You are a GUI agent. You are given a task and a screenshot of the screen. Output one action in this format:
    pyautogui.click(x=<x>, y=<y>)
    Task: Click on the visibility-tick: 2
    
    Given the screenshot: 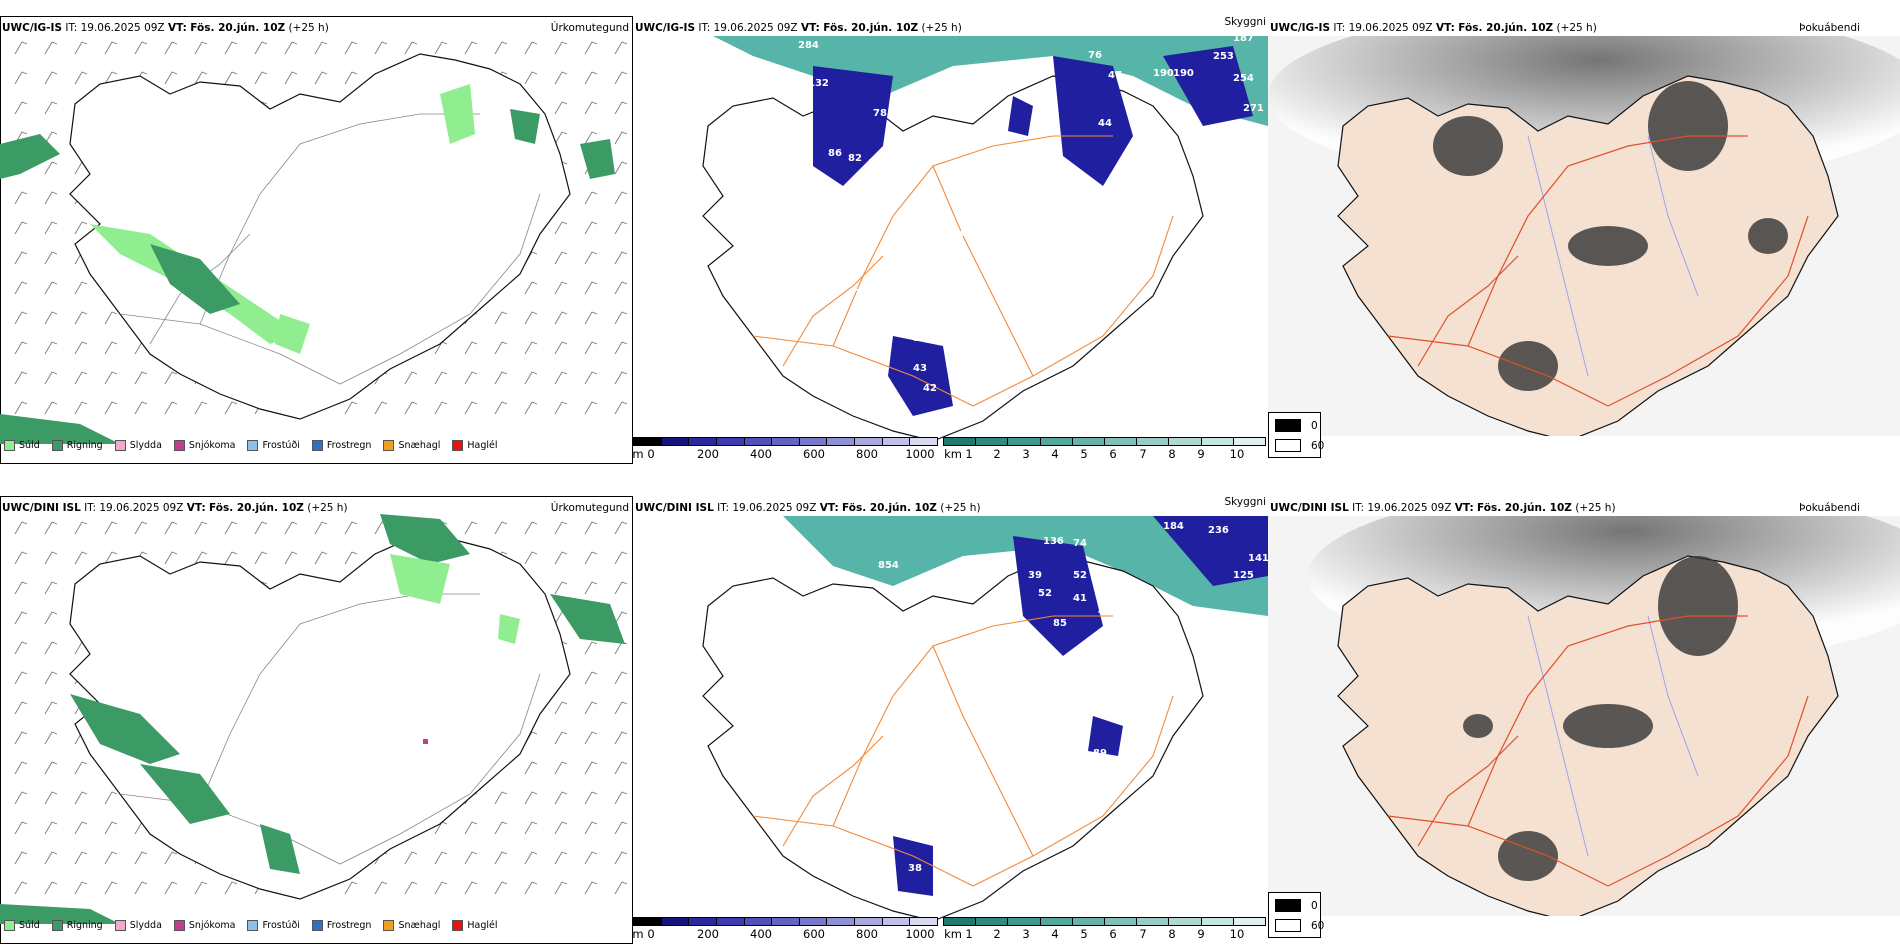 What is the action you would take?
    pyautogui.click(x=997, y=934)
    